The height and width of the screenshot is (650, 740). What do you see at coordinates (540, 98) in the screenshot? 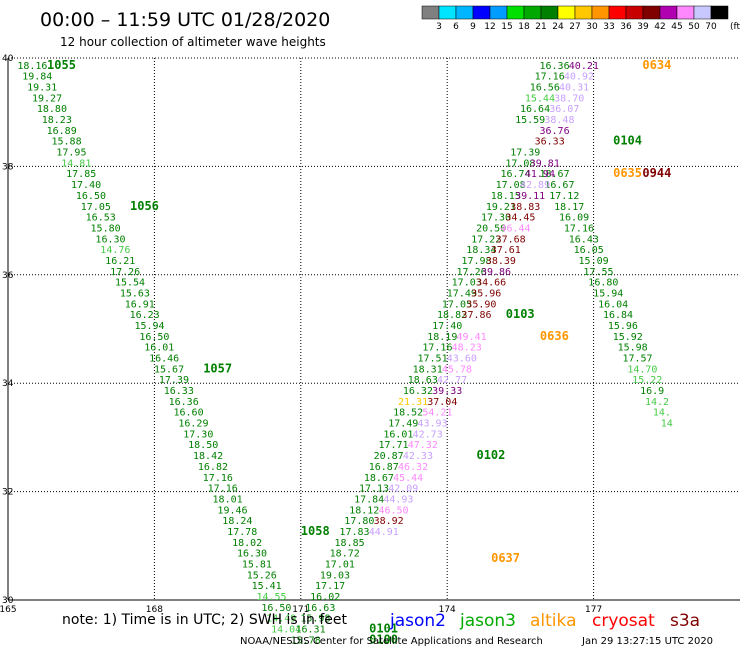
I see `swh-value-label: 15.44` at bounding box center [540, 98].